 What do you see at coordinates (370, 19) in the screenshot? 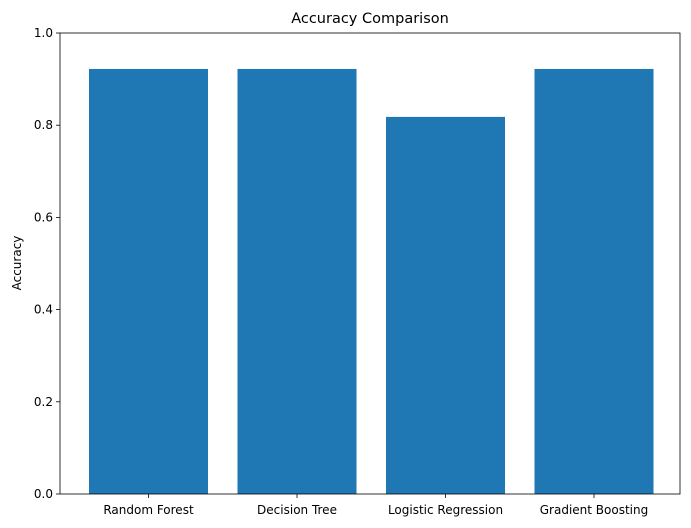
I see `chart-title: Accuracy Comparison` at bounding box center [370, 19].